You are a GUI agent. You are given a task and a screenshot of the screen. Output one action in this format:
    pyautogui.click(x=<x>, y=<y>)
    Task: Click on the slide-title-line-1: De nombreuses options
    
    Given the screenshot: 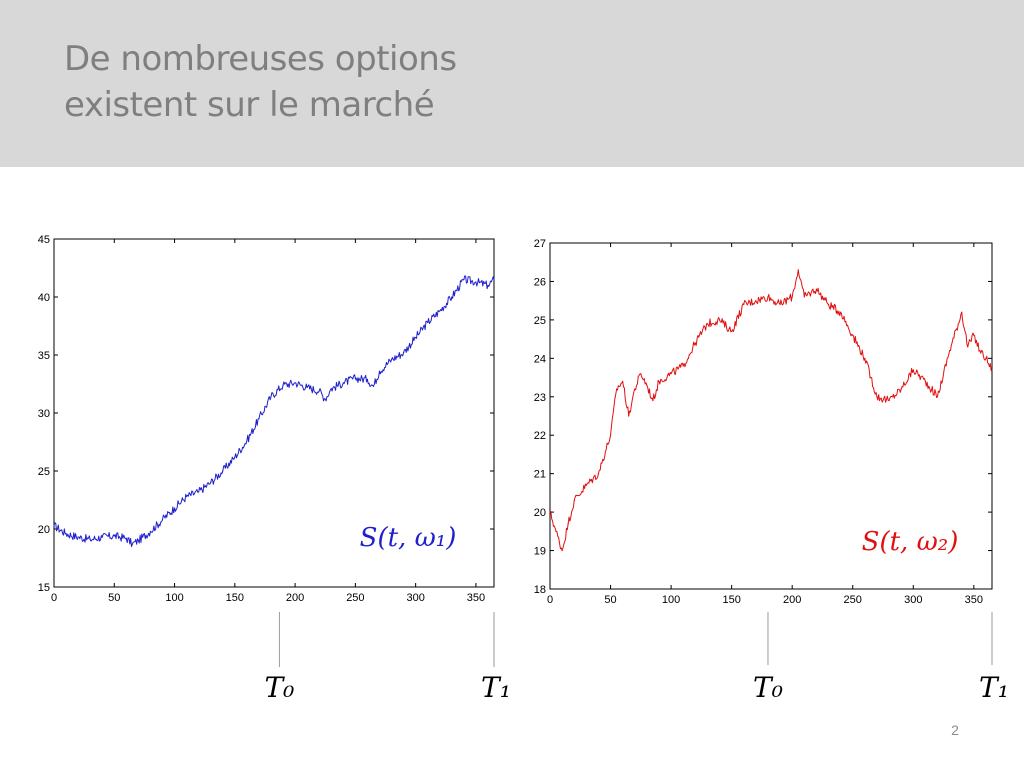 What is the action you would take?
    pyautogui.click(x=260, y=59)
    